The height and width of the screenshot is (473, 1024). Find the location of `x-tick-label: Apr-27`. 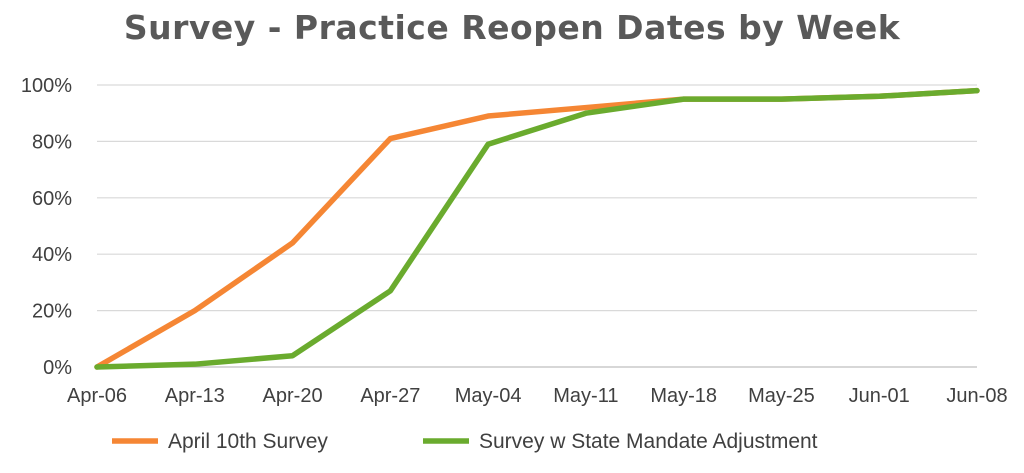

x-tick-label: Apr-27 is located at coordinates (390, 396).